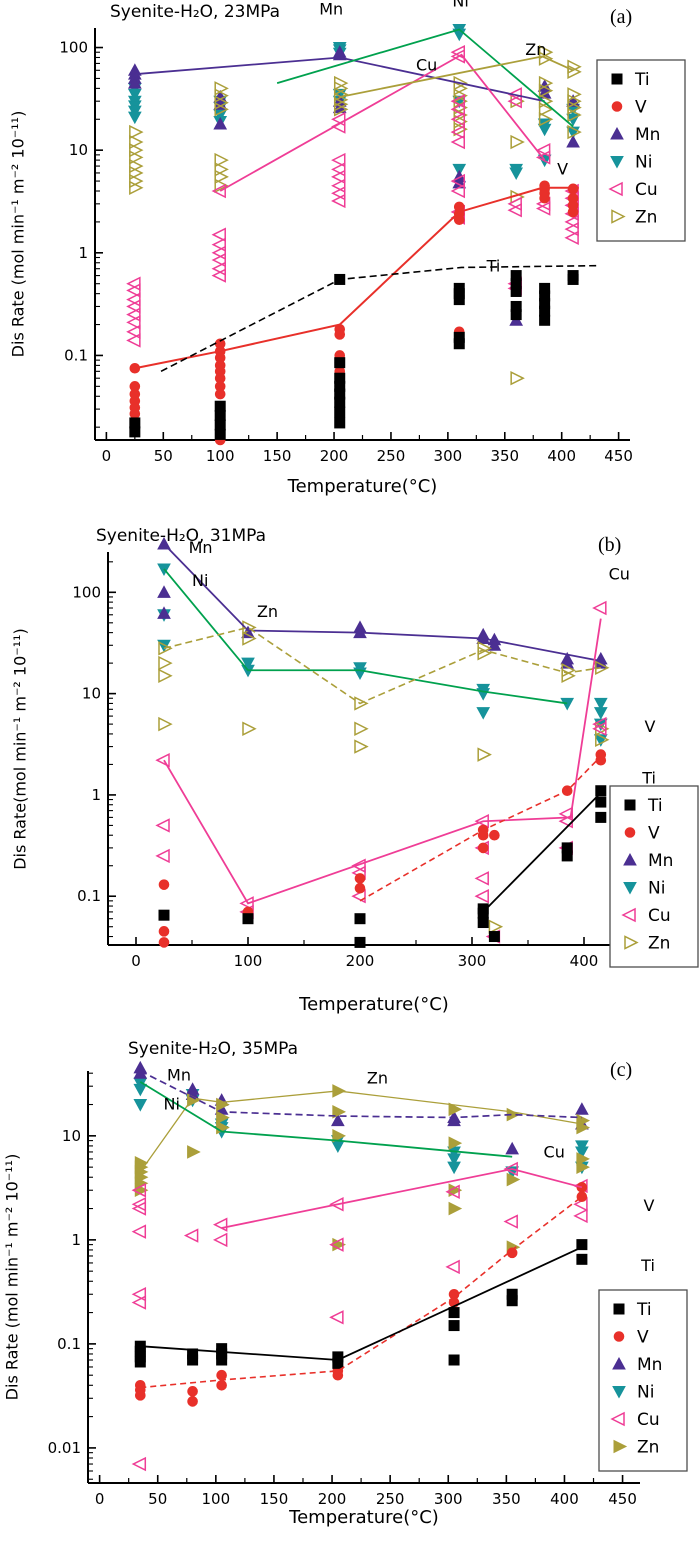  What do you see at coordinates (274, 1499) in the screenshot?
I see `x-tick-label: 150` at bounding box center [274, 1499].